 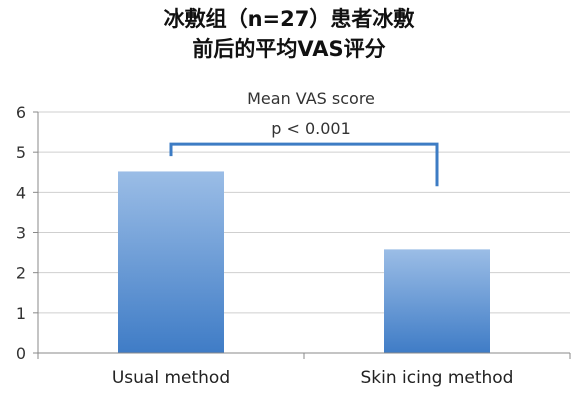 What do you see at coordinates (21, 192) in the screenshot?
I see `y-tick-label: 4` at bounding box center [21, 192].